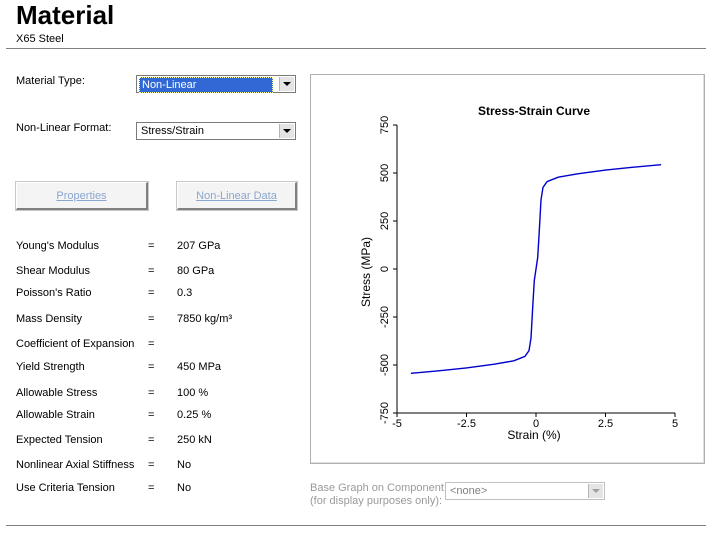 Image resolution: width=717 pixels, height=534 pixels. Describe the element at coordinates (50, 367) in the screenshot. I see `property-name: Yield Strength` at that location.